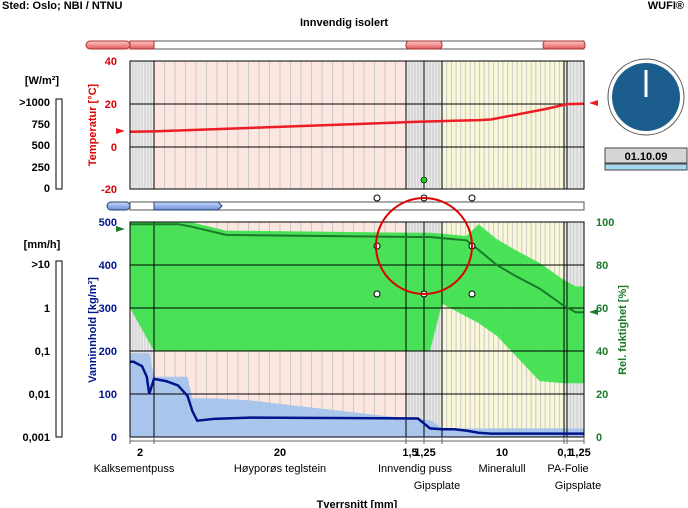 The image size is (688, 508). Describe the element at coordinates (47, 189) in the screenshot. I see `heat-flux-tick-0: 0` at that location.